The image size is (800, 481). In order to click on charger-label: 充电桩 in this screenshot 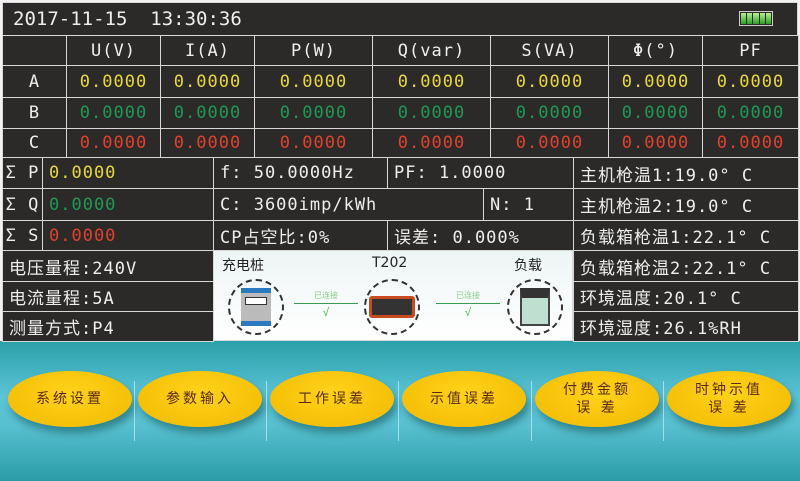, I will do `click(243, 266)`.